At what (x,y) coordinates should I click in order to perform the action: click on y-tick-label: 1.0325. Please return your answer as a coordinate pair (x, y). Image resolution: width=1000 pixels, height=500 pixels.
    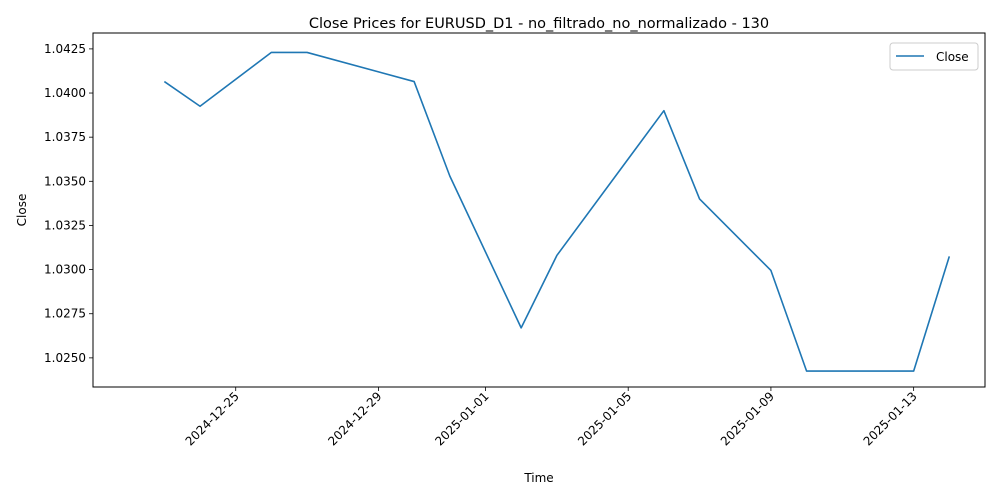
    Looking at the image, I should click on (65, 225).